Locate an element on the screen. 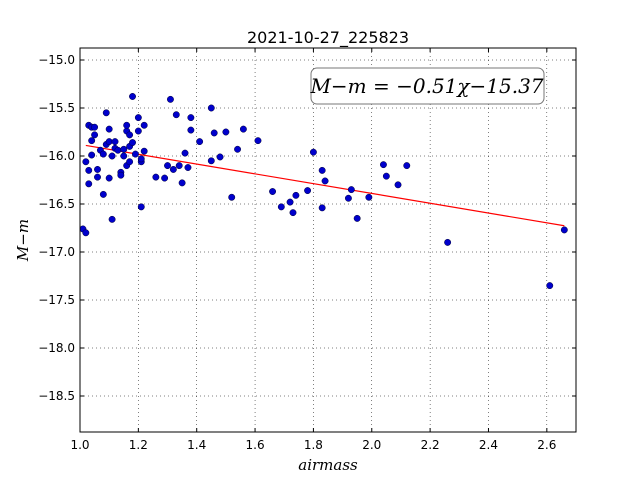 The image size is (640, 480). fit-equation-annotation: M−m = −0.51χ−15.37 is located at coordinates (426, 86).